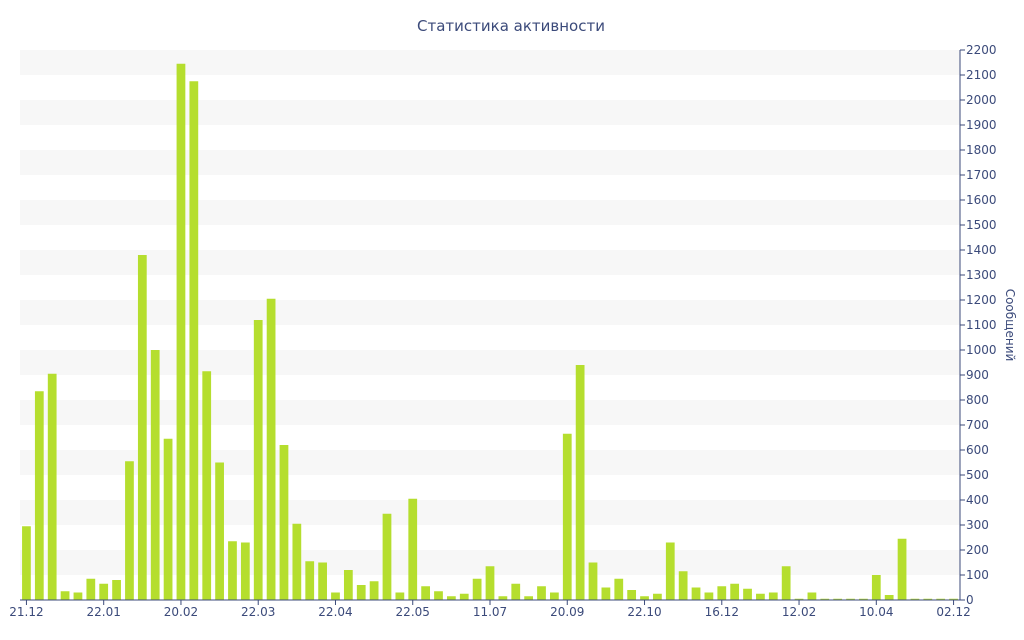  Describe the element at coordinates (181, 612) in the screenshot. I see `x-tick-label: 20.02` at that location.